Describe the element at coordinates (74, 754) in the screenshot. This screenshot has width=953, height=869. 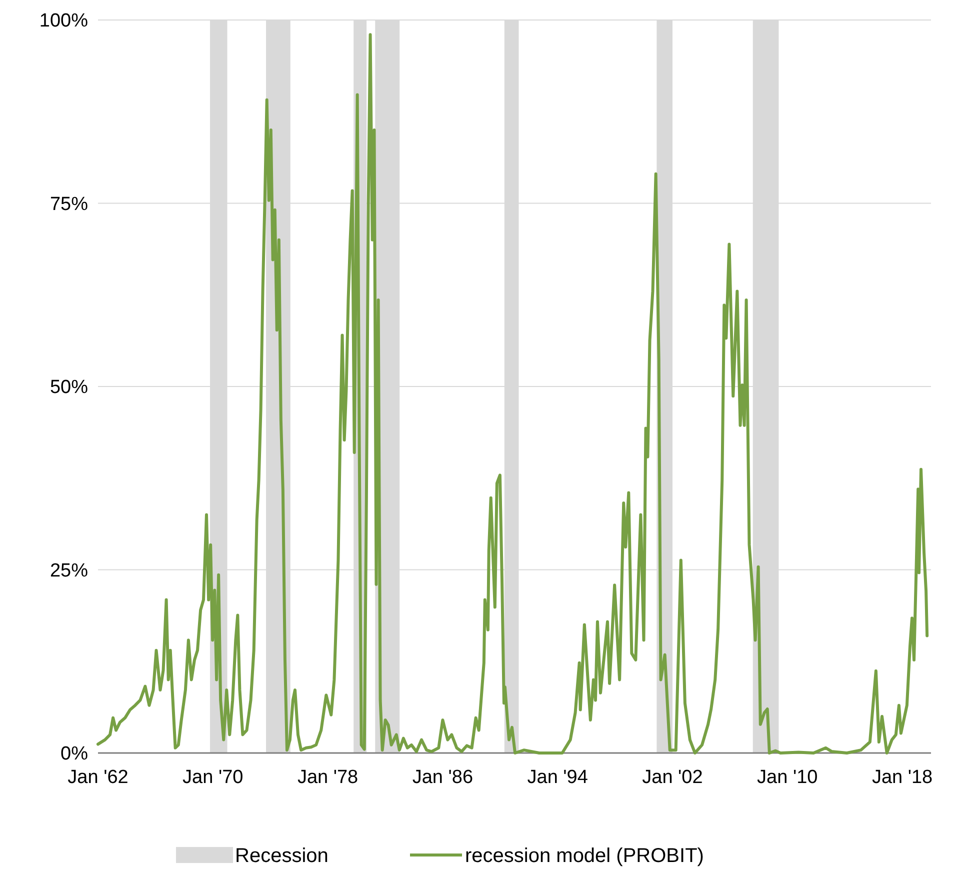
I see `y-tick-label: 0%` at that location.